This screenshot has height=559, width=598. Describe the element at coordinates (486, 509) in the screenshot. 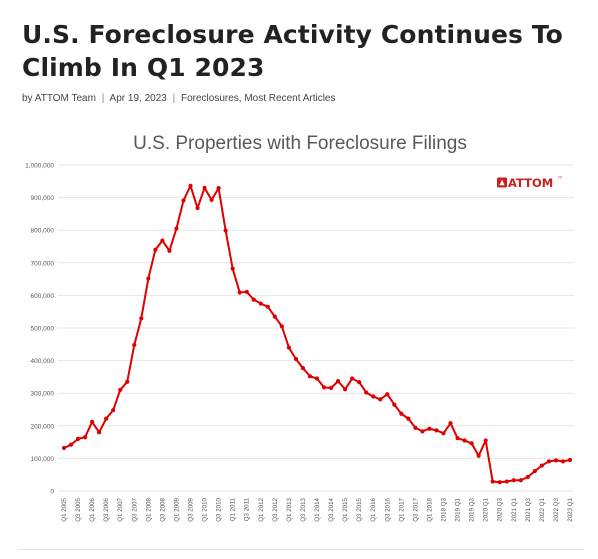

I see `x-tick-label: 2020 Q1` at that location.